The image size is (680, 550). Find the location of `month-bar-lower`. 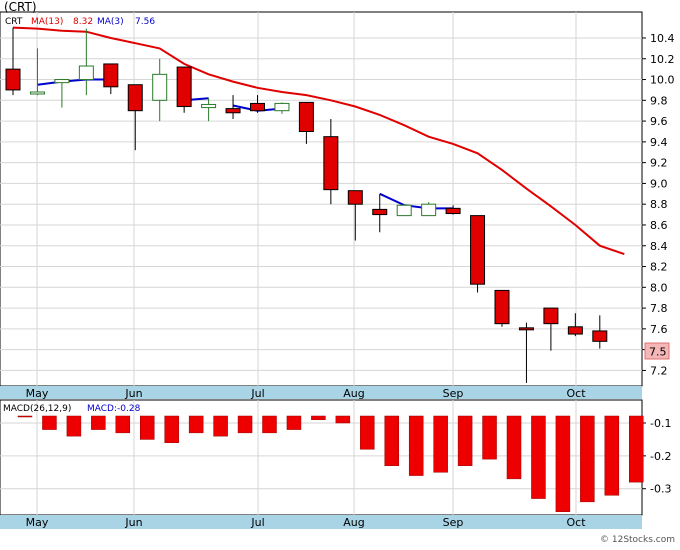

month-bar-lower is located at coordinates (321, 522).